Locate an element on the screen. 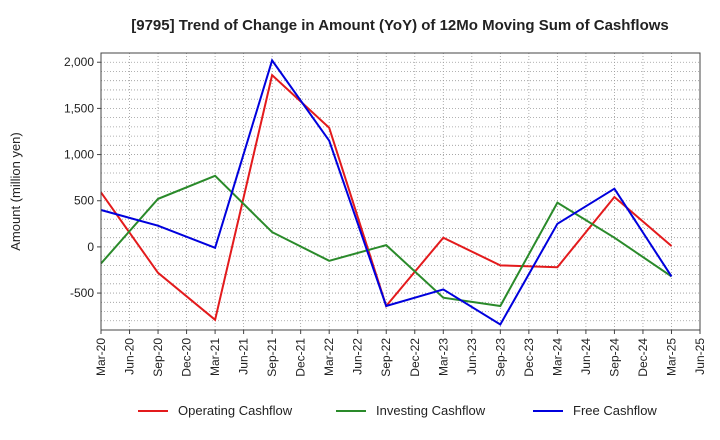 This screenshot has height=440, width=720. y-tick-label: 0 is located at coordinates (90, 247).